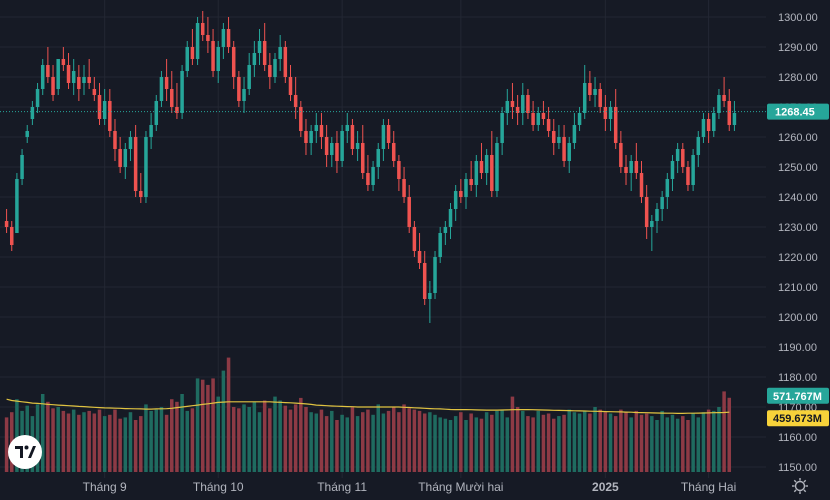  What do you see at coordinates (798, 168) in the screenshot?
I see `price-tick-label: 1250.00` at bounding box center [798, 168].